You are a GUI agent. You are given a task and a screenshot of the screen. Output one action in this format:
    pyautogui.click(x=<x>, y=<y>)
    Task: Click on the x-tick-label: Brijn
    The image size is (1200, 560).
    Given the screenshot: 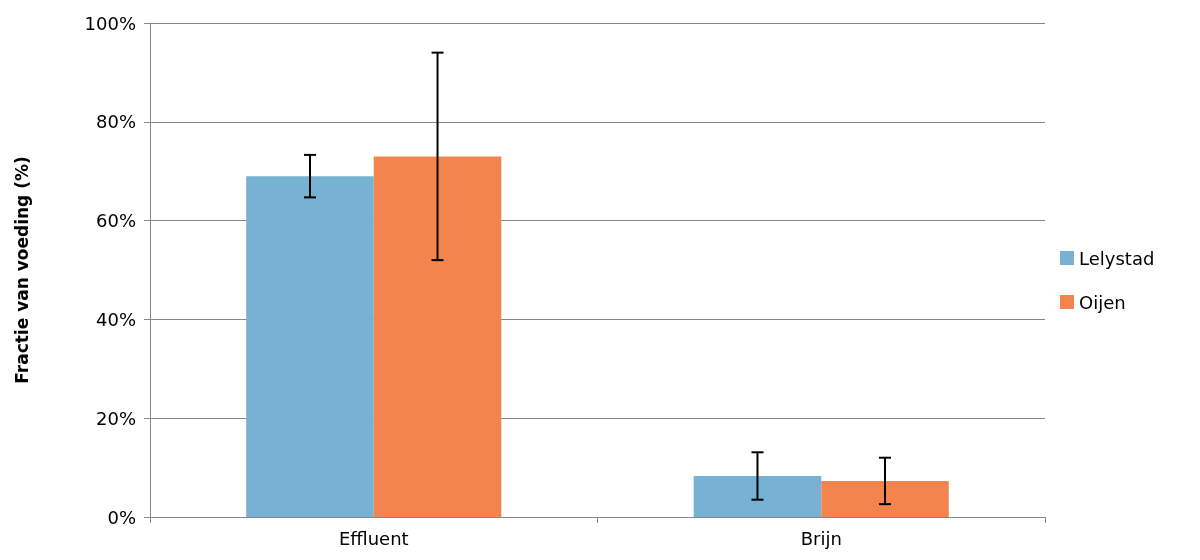 What is the action you would take?
    pyautogui.click(x=821, y=538)
    